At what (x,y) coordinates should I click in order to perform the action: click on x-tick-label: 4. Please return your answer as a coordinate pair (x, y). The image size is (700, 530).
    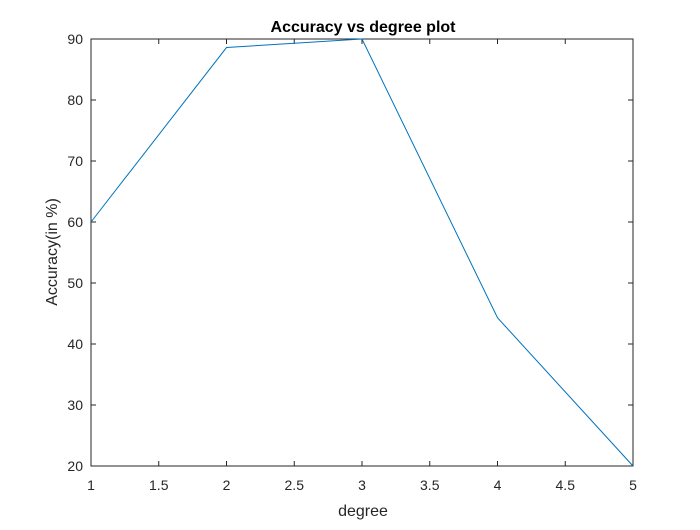
    Looking at the image, I should click on (498, 485).